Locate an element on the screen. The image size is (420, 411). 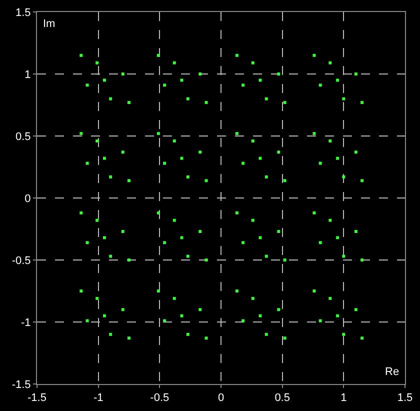
x-axis-title: Re is located at coordinates (392, 372).